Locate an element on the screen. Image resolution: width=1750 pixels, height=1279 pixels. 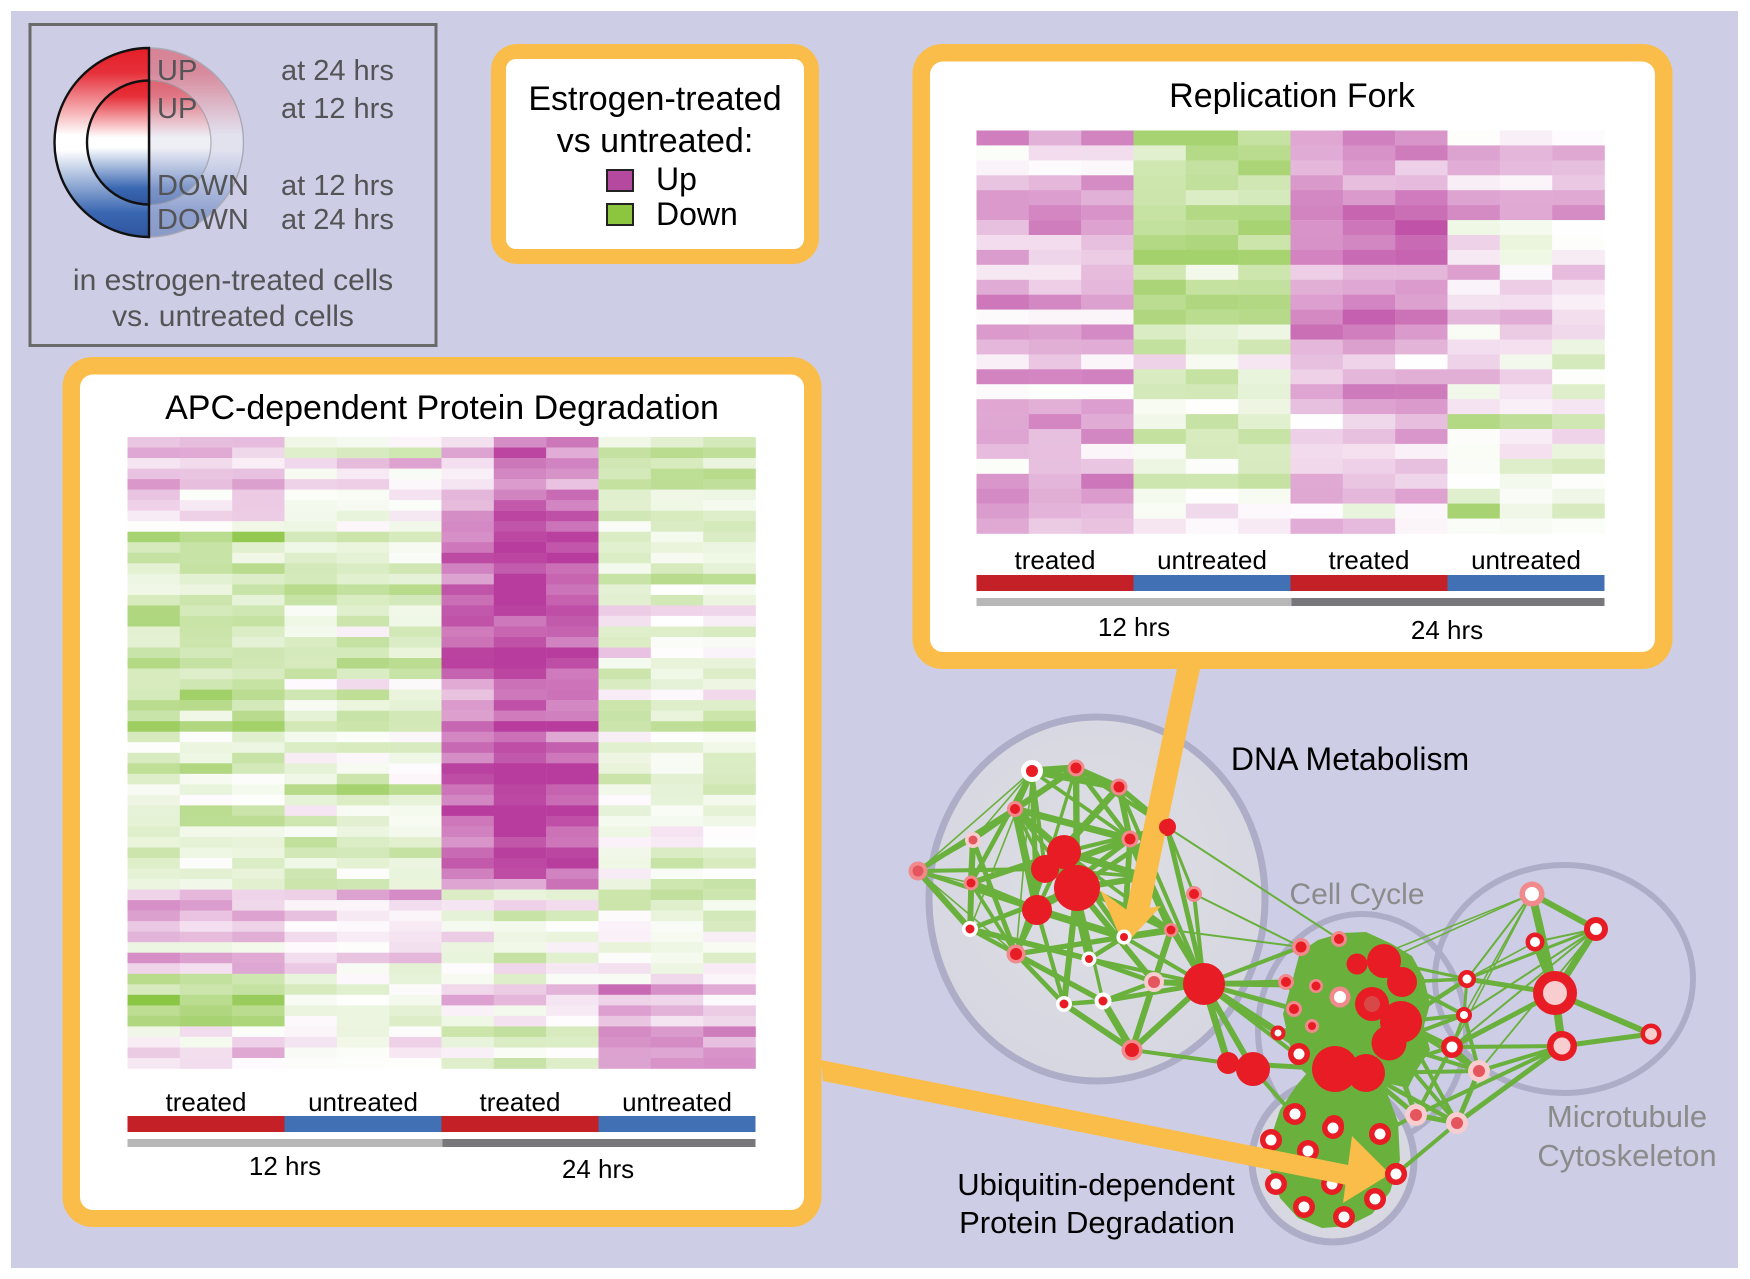
svg-text: vs untreated: is located at coordinates (655, 141).